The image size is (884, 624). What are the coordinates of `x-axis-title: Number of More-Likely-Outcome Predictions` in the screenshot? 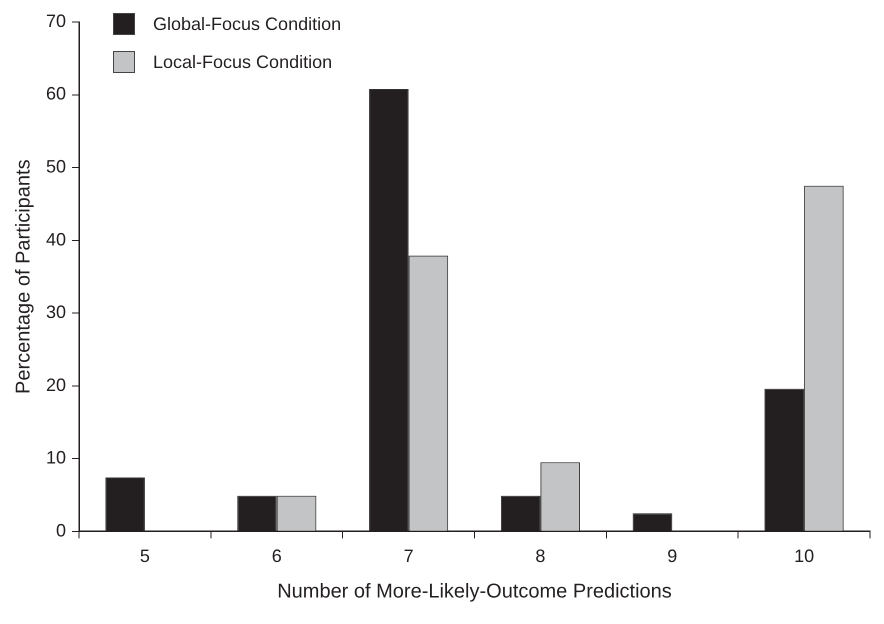 It's located at (474, 591).